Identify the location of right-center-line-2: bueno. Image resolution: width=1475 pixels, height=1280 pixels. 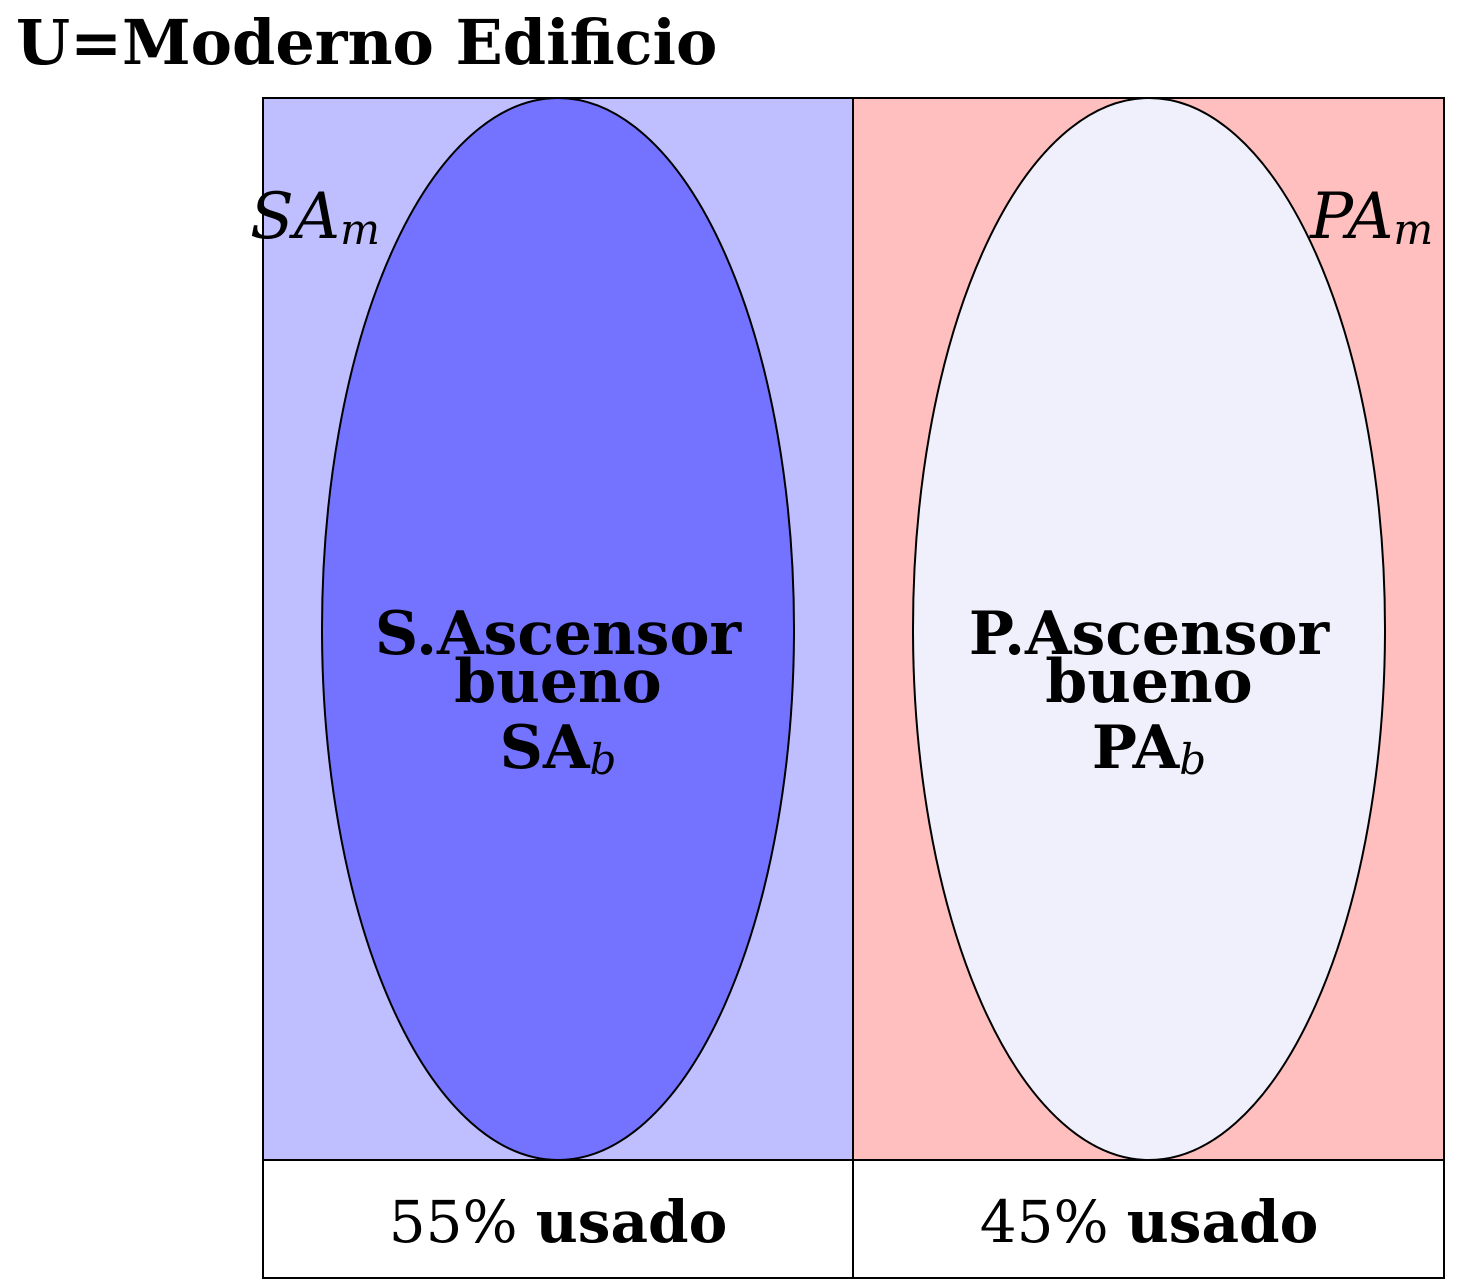
(1148, 682).